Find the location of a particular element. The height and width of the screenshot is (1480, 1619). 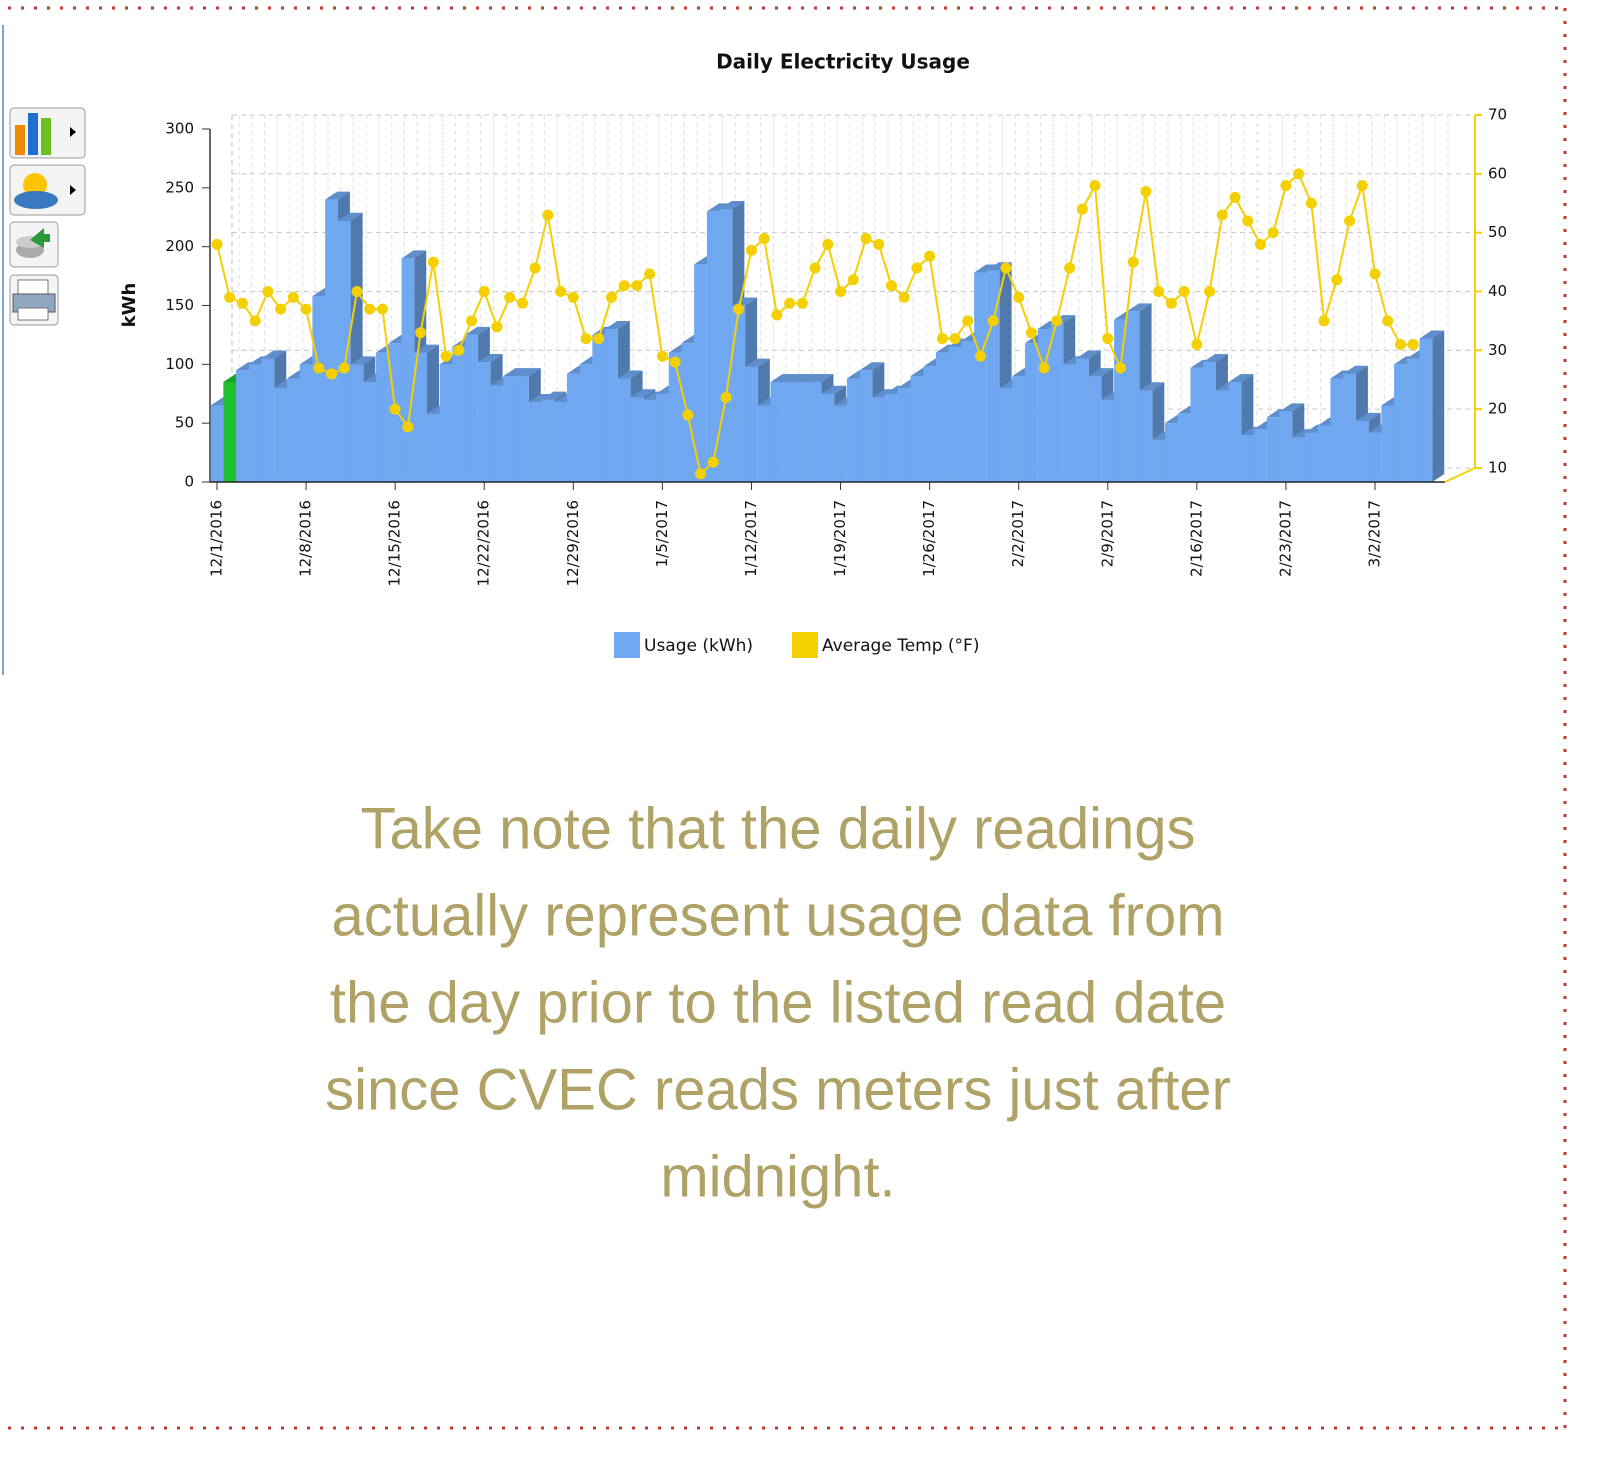

export-button is located at coordinates (34, 244).